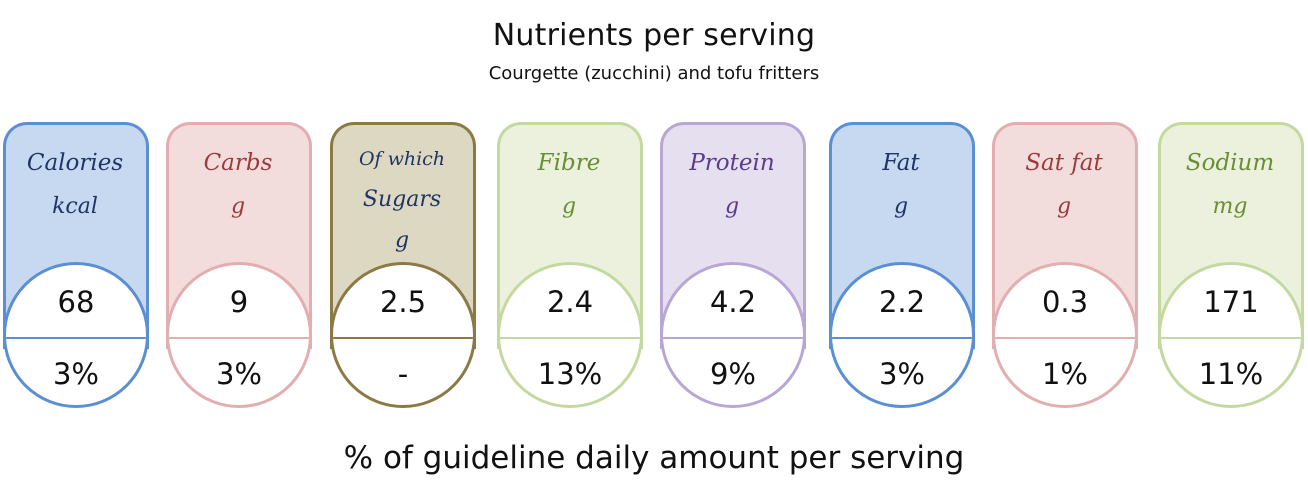 This screenshot has height=491, width=1308. Describe the element at coordinates (1231, 374) in the screenshot. I see `daily-percent: 11%` at that location.